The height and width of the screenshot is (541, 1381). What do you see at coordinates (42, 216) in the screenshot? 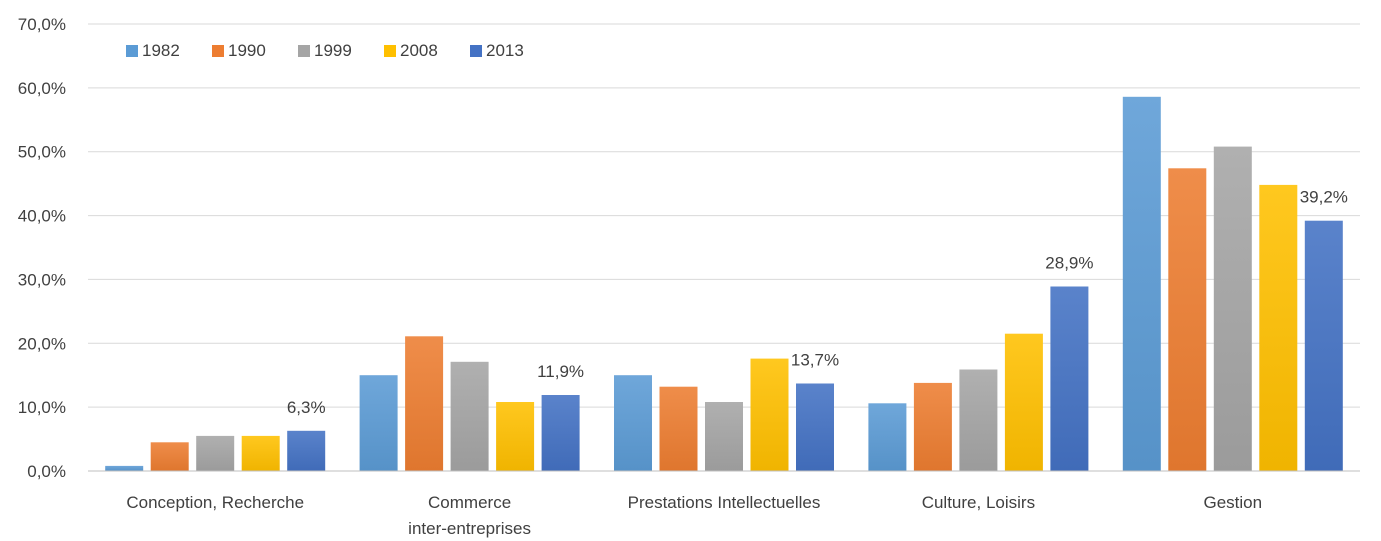
I see `y-tick-label: 40,0%` at bounding box center [42, 216].